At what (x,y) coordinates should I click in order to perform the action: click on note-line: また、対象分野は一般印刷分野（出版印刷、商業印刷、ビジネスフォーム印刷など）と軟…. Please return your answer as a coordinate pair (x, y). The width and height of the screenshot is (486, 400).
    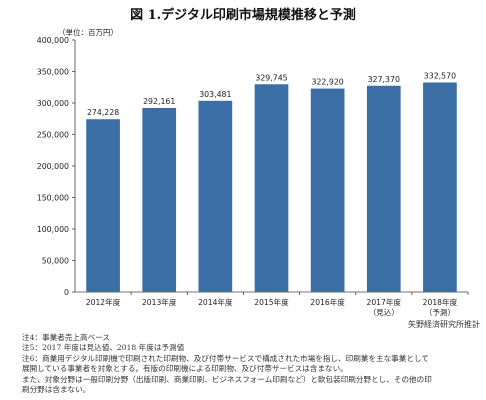
    Looking at the image, I should click on (227, 379).